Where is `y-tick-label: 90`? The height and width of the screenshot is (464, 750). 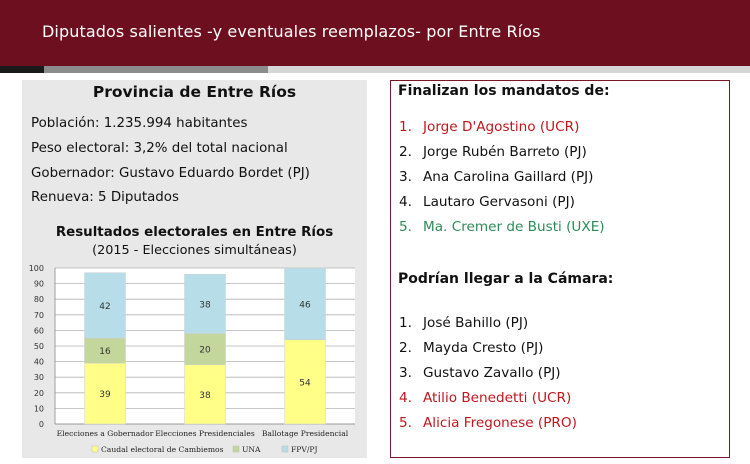 y-tick-label: 90 is located at coordinates (39, 284).